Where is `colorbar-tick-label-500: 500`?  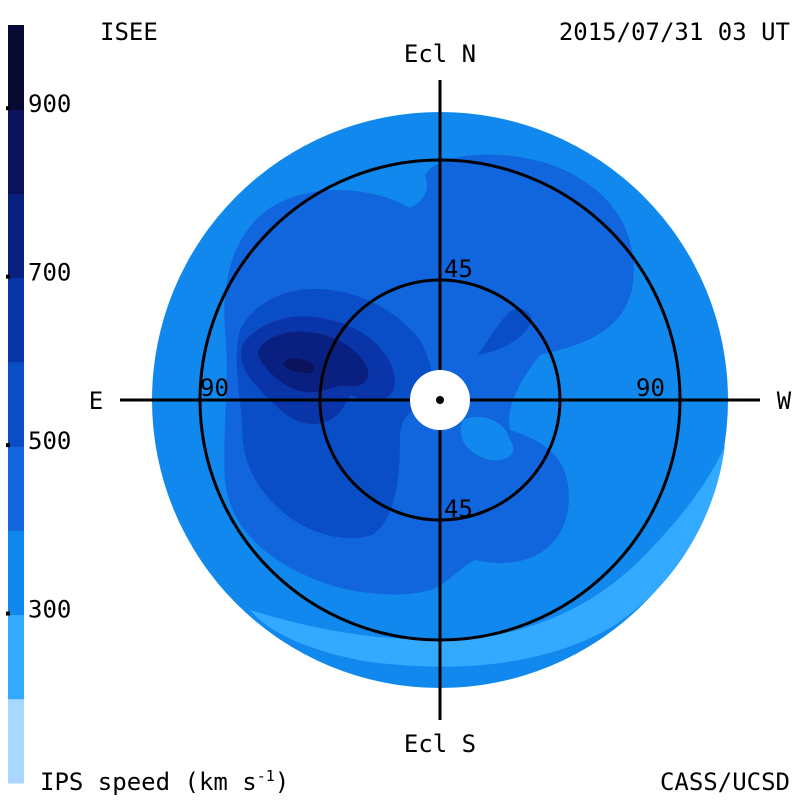
colorbar-tick-label-500: 500 is located at coordinates (49, 441).